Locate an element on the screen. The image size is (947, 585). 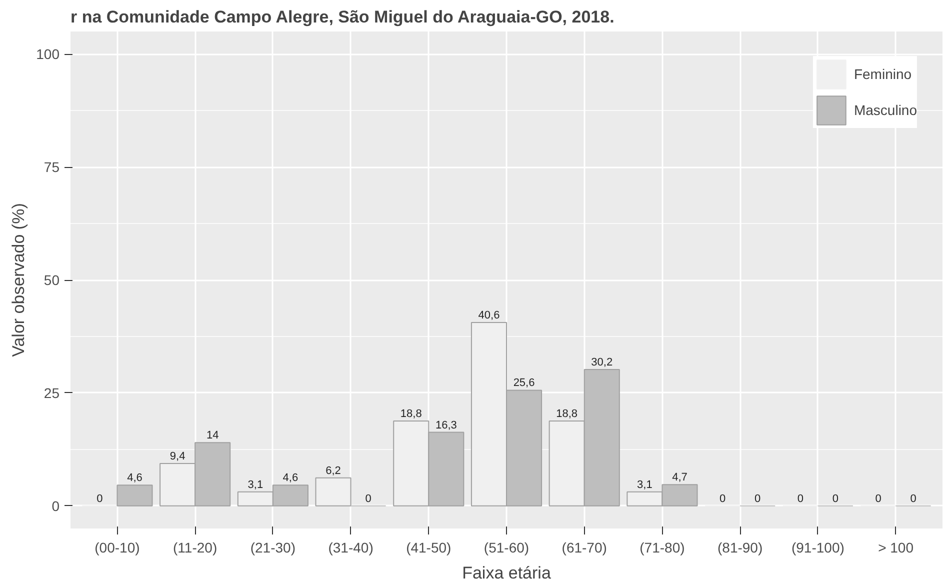
x-tick-label: (00-10) is located at coordinates (117, 548).